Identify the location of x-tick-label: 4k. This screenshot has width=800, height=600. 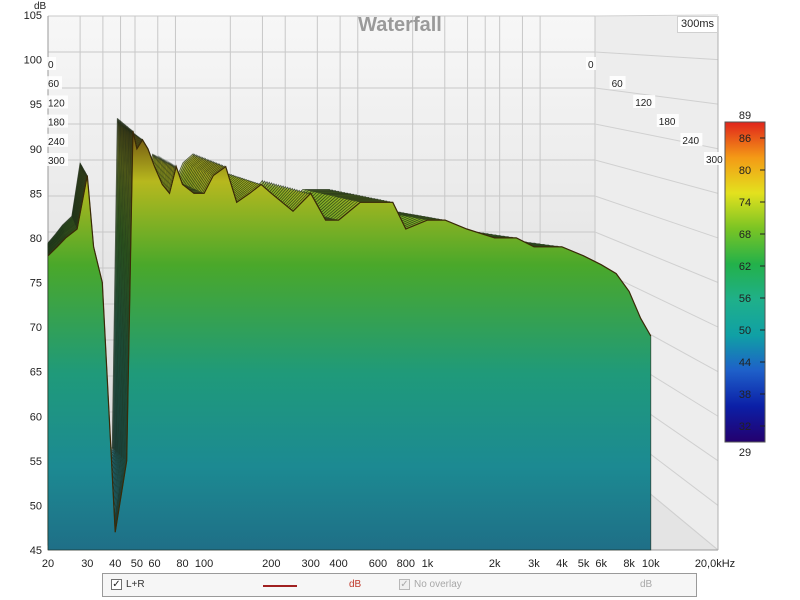
(562, 564).